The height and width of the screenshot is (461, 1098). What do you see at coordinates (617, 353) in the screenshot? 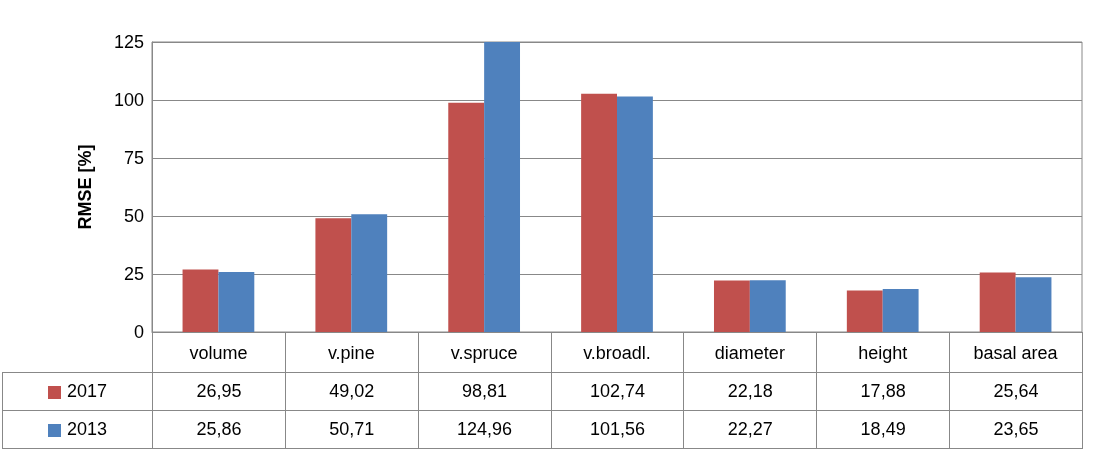
I see `x-tick-label: v.broadl.` at bounding box center [617, 353].